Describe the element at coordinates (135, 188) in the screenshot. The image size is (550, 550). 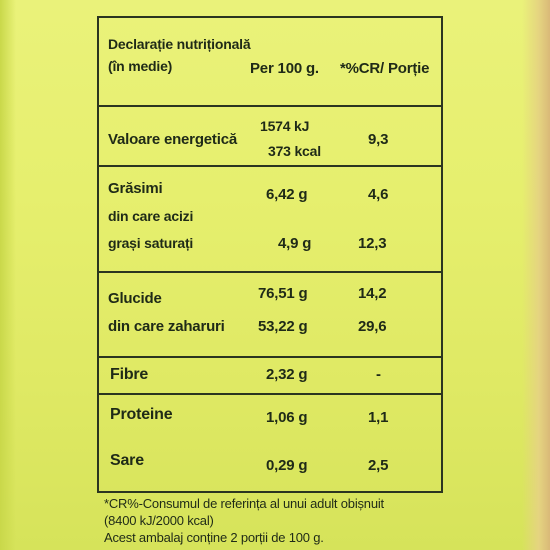
I see `fat-label: Grăsimi` at that location.